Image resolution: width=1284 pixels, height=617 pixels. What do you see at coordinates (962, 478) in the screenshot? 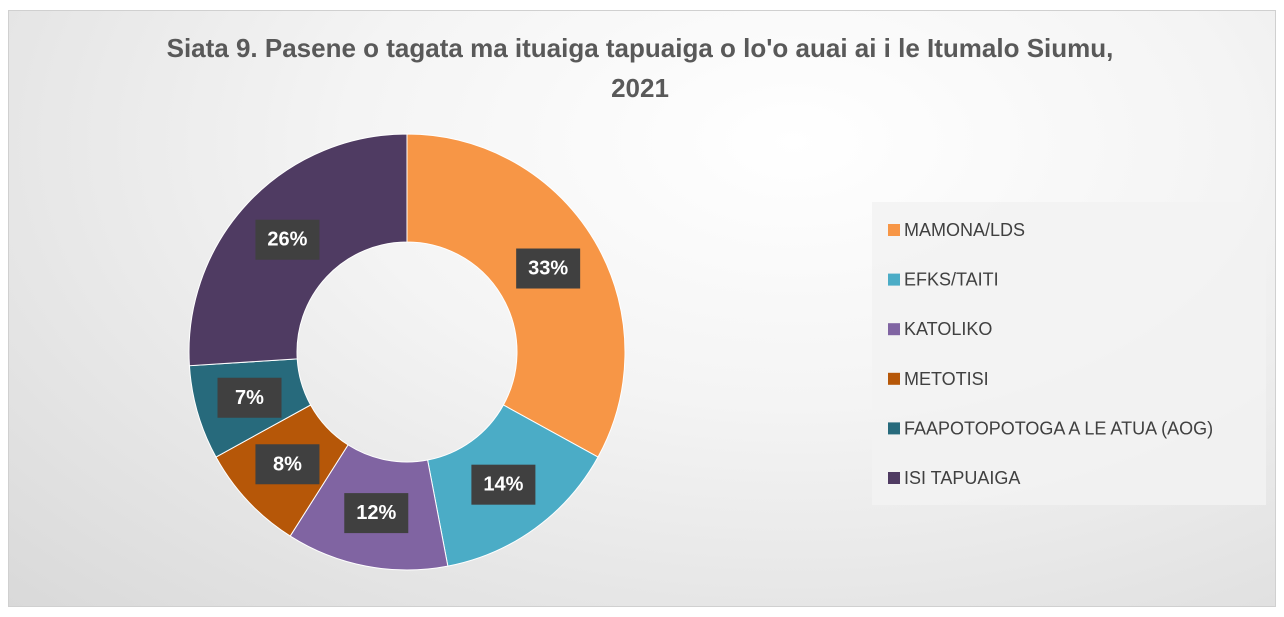
I see `legend-label: ISI TAPUAIGA` at bounding box center [962, 478].